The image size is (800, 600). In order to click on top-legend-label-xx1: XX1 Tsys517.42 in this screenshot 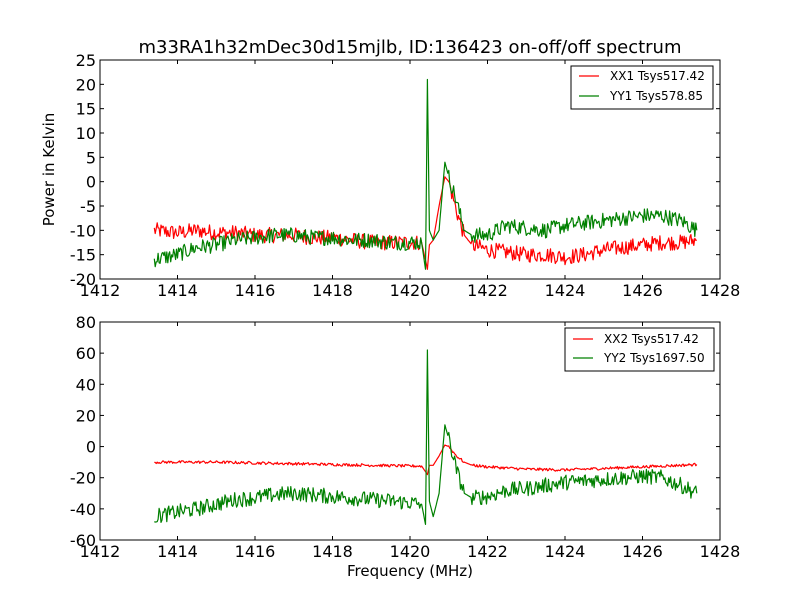, I will do `click(657, 76)`.